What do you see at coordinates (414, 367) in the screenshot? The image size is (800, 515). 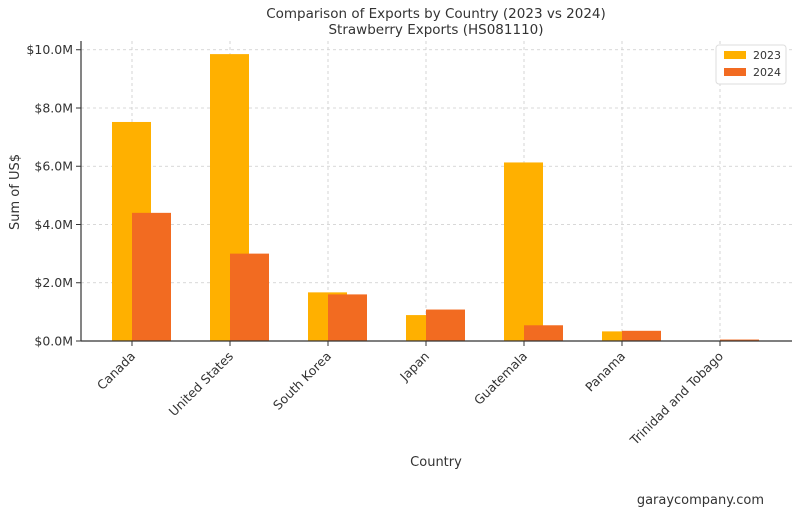 I see `x-tick-label: Japan` at bounding box center [414, 367].